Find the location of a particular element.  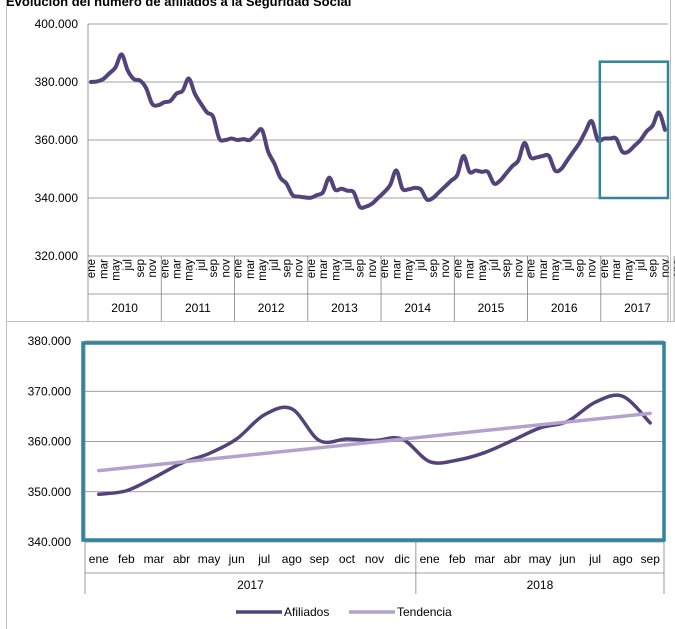

y-tick-label: 350.000 is located at coordinates (50, 492).